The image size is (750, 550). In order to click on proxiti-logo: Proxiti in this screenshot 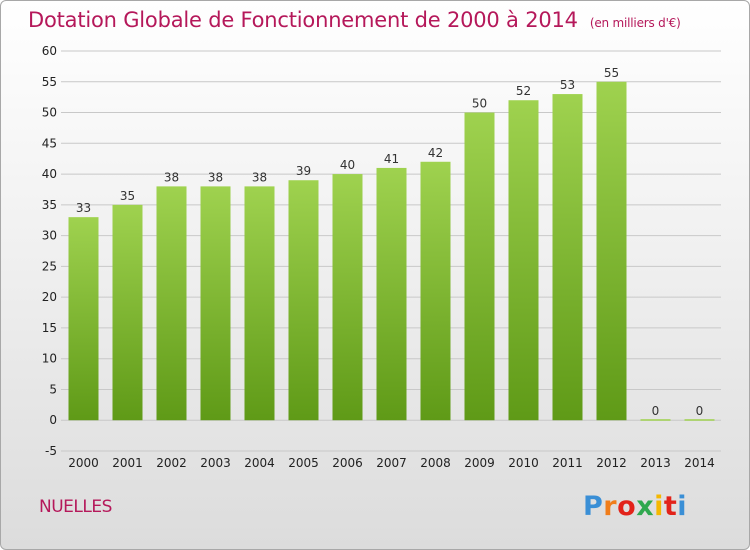, I will do `click(635, 506)`.